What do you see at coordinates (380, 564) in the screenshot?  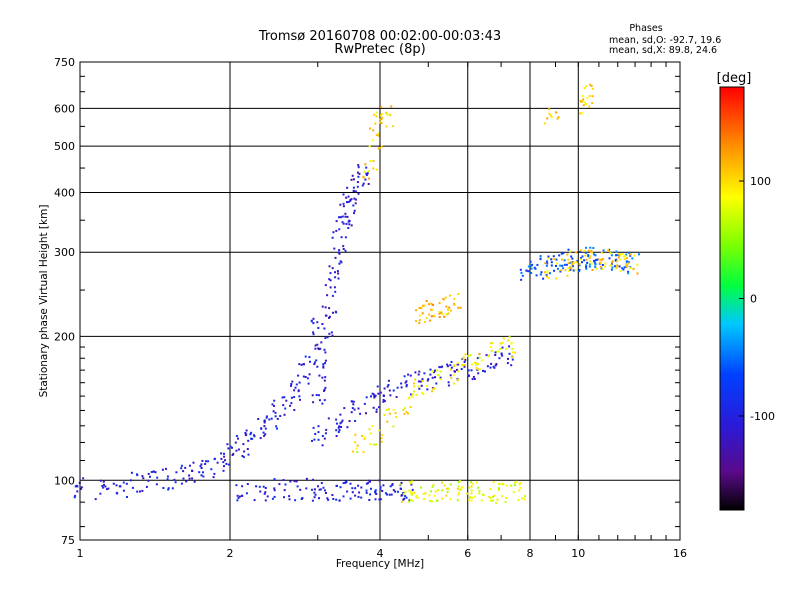 I see `x-axis-label: Frequency [MHz]` at bounding box center [380, 564].